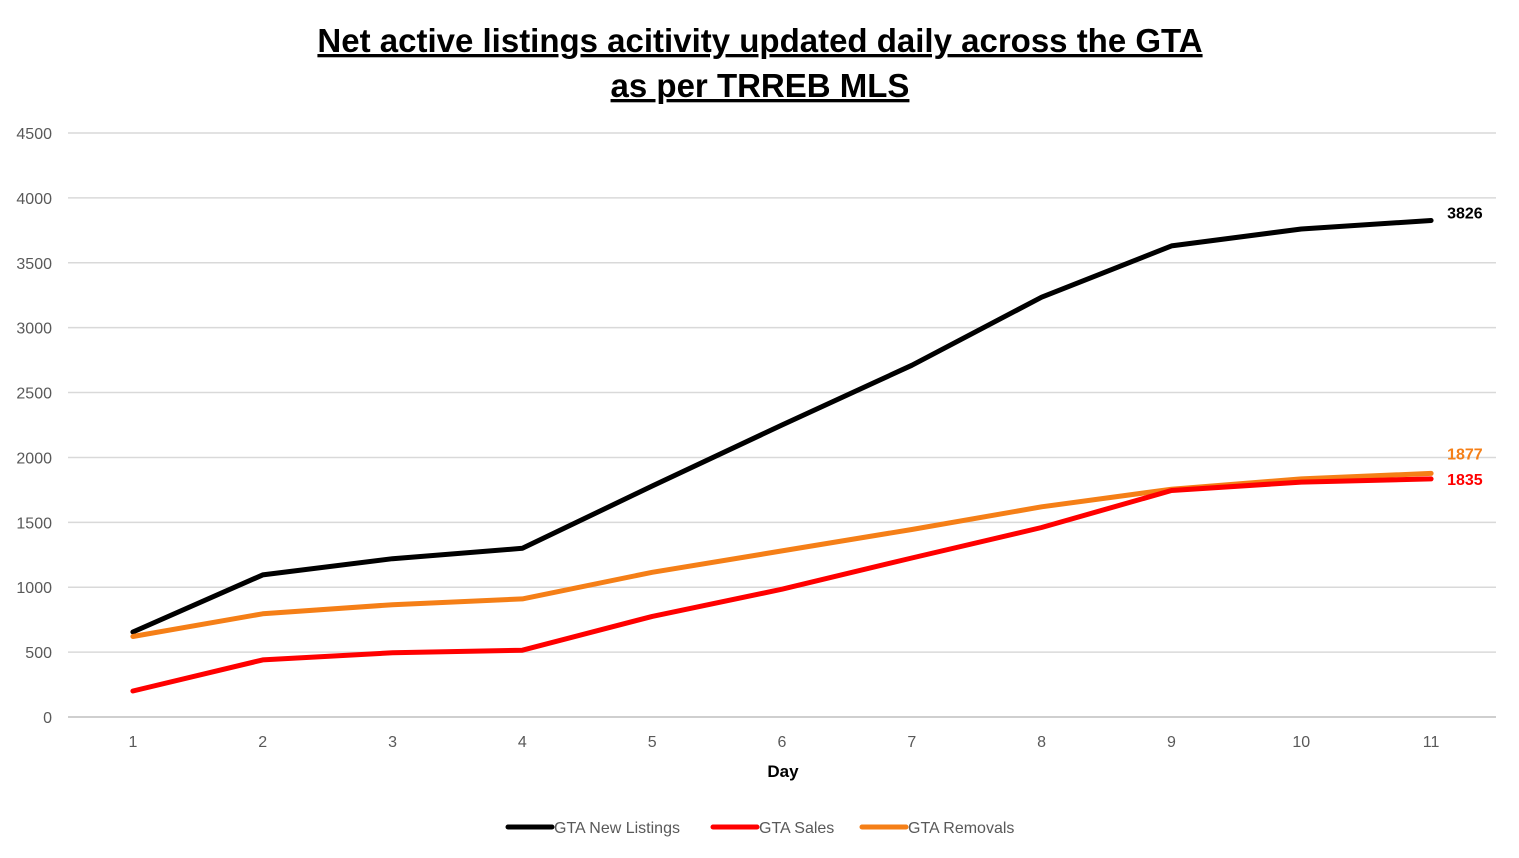  Describe the element at coordinates (796, 828) in the screenshot. I see `legend-label: GTA Sales` at that location.